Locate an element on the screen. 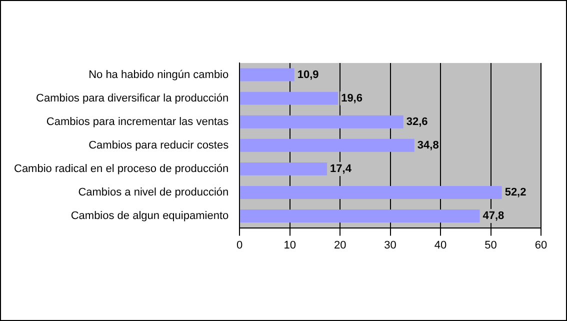  x-tick-label: 60 is located at coordinates (541, 245).